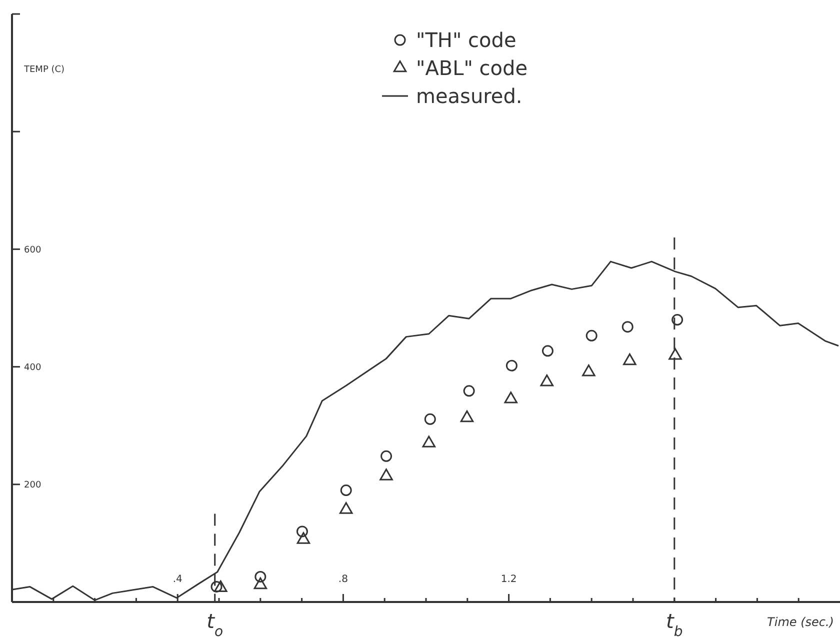 This screenshot has height=637, width=840. I want to click on y-axis-title: TEMP (C), so click(44, 70).